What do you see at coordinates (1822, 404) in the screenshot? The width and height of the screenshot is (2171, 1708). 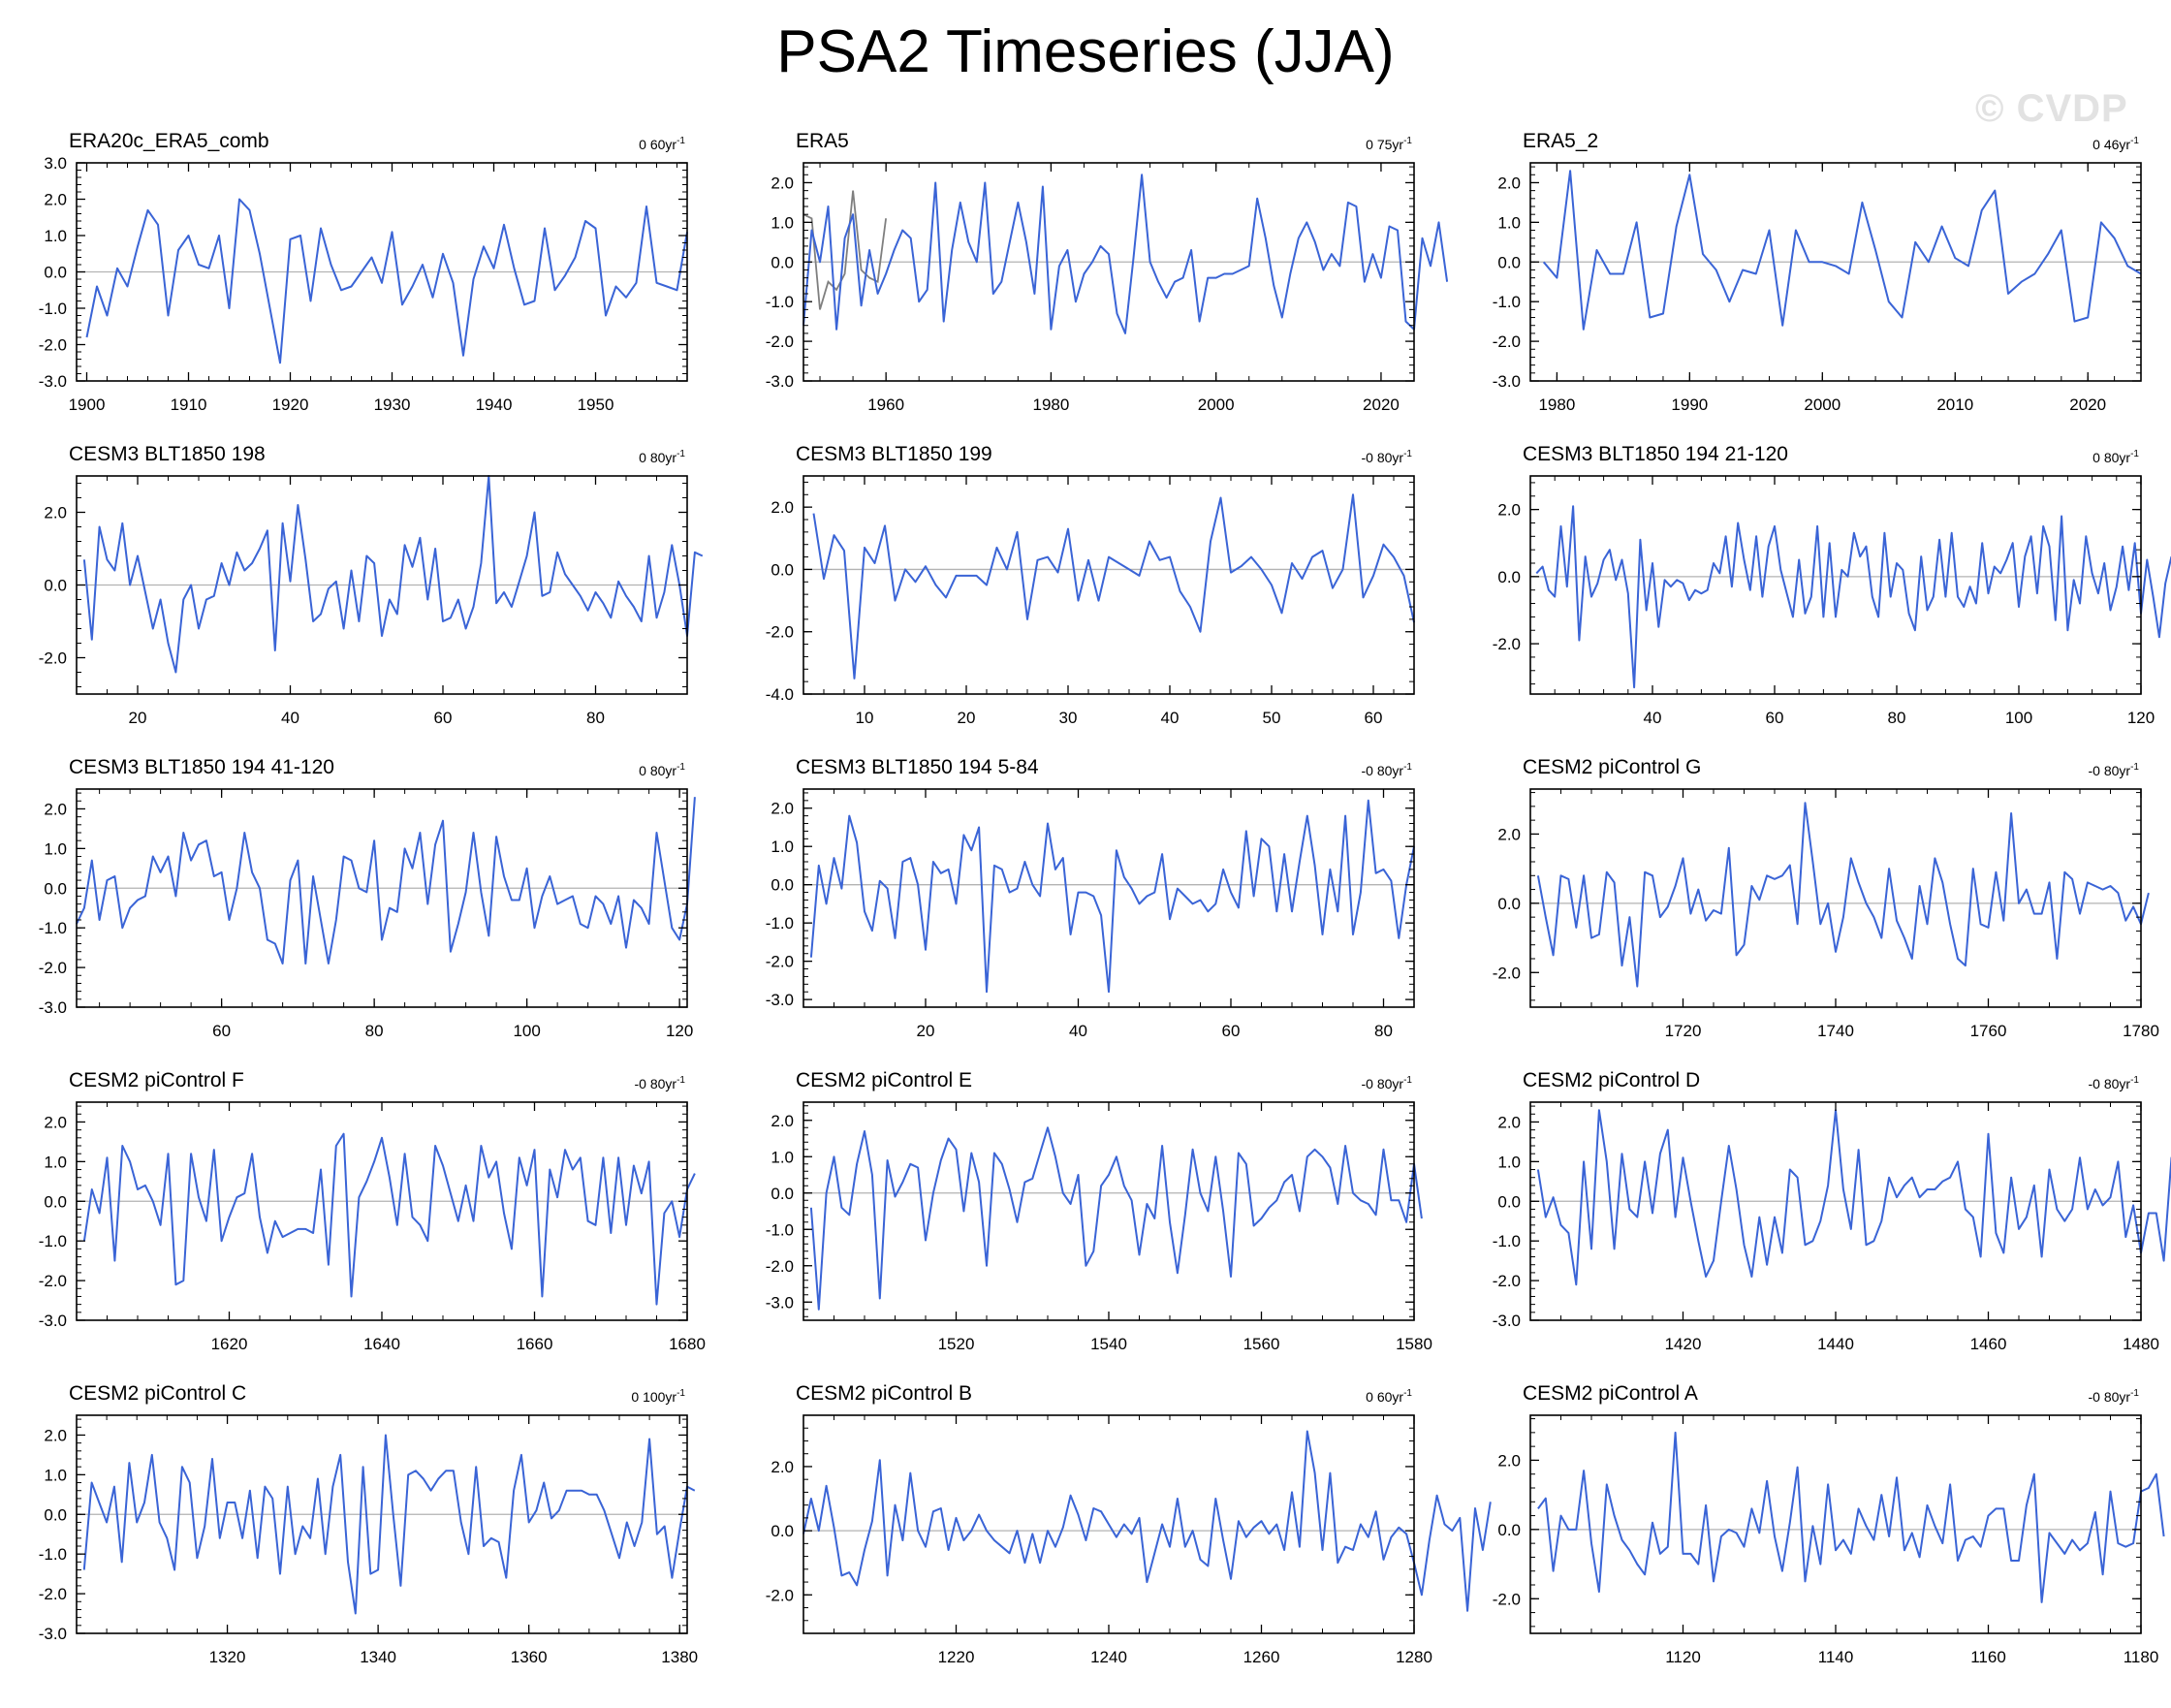 I see `x-tick-label: 2000` at bounding box center [1822, 404].